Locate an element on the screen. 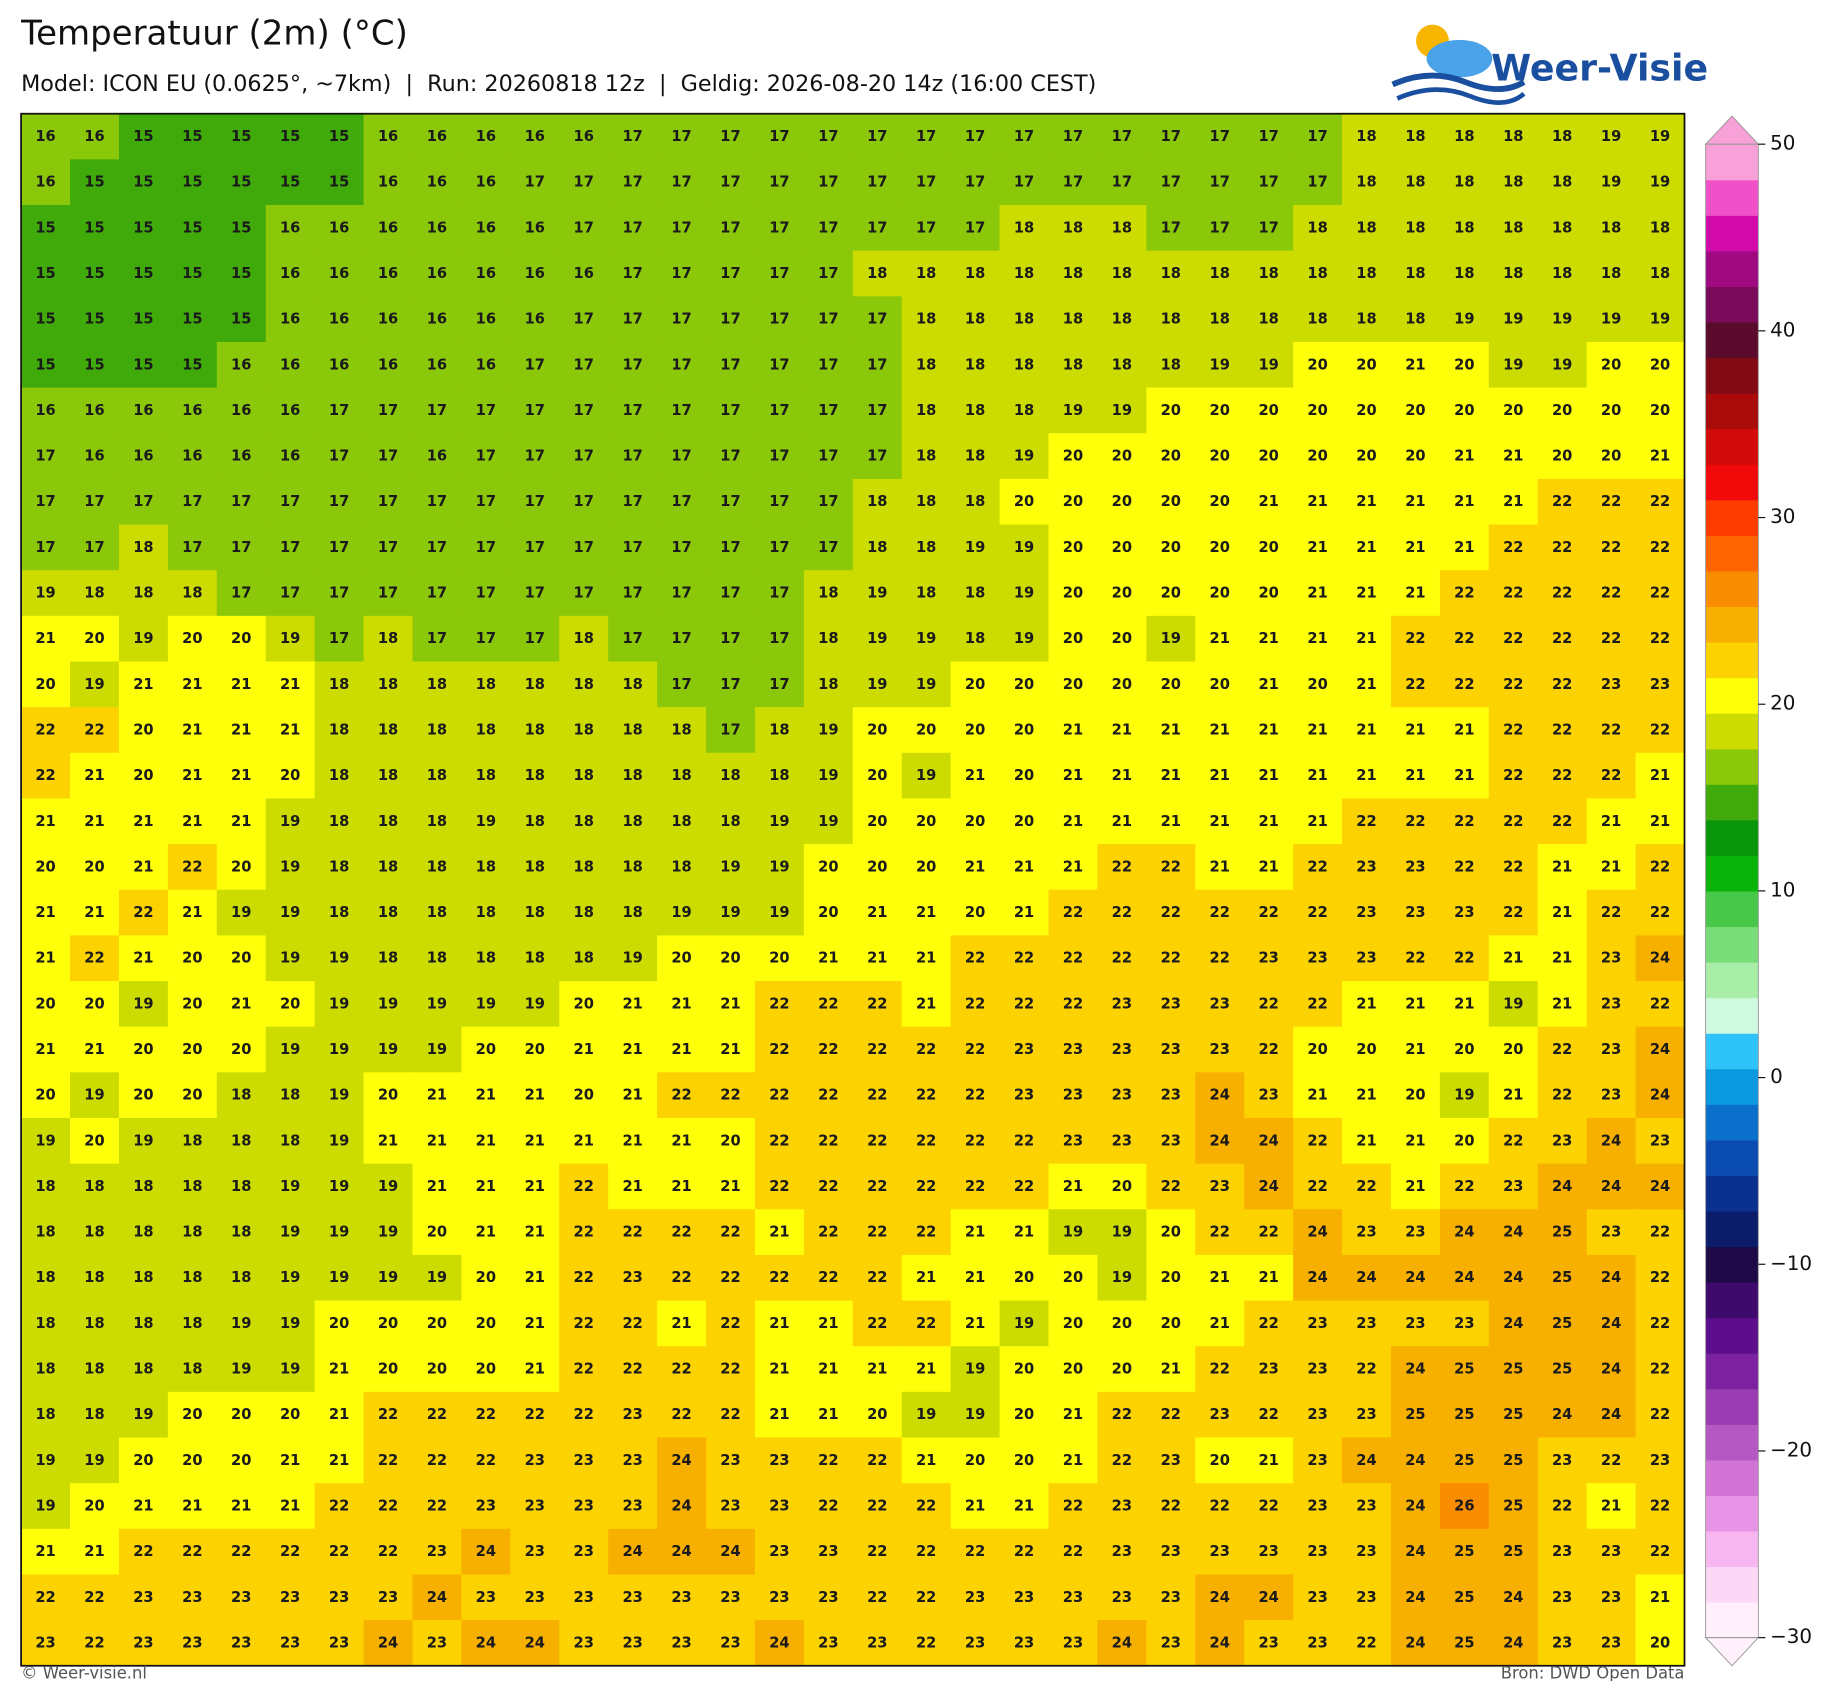 The height and width of the screenshot is (1681, 1824). cell-value: 24 is located at coordinates (681, 1551).